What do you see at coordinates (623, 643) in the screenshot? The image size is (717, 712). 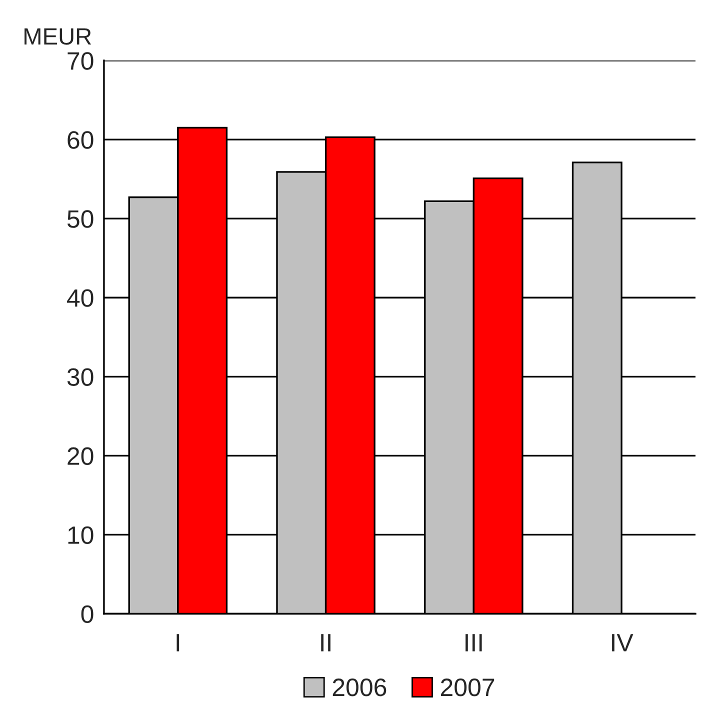 I see `x-tick-label: IV` at bounding box center [623, 643].